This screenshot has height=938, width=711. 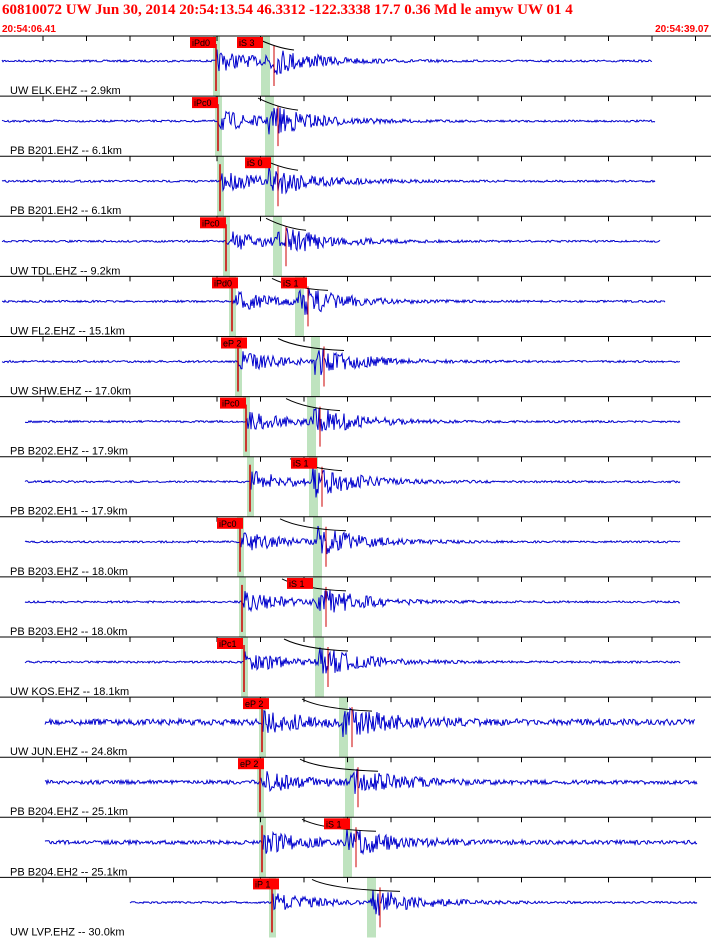 What do you see at coordinates (68, 752) in the screenshot?
I see `trace-label: UW JUN.EHZ -- 24.8km` at bounding box center [68, 752].